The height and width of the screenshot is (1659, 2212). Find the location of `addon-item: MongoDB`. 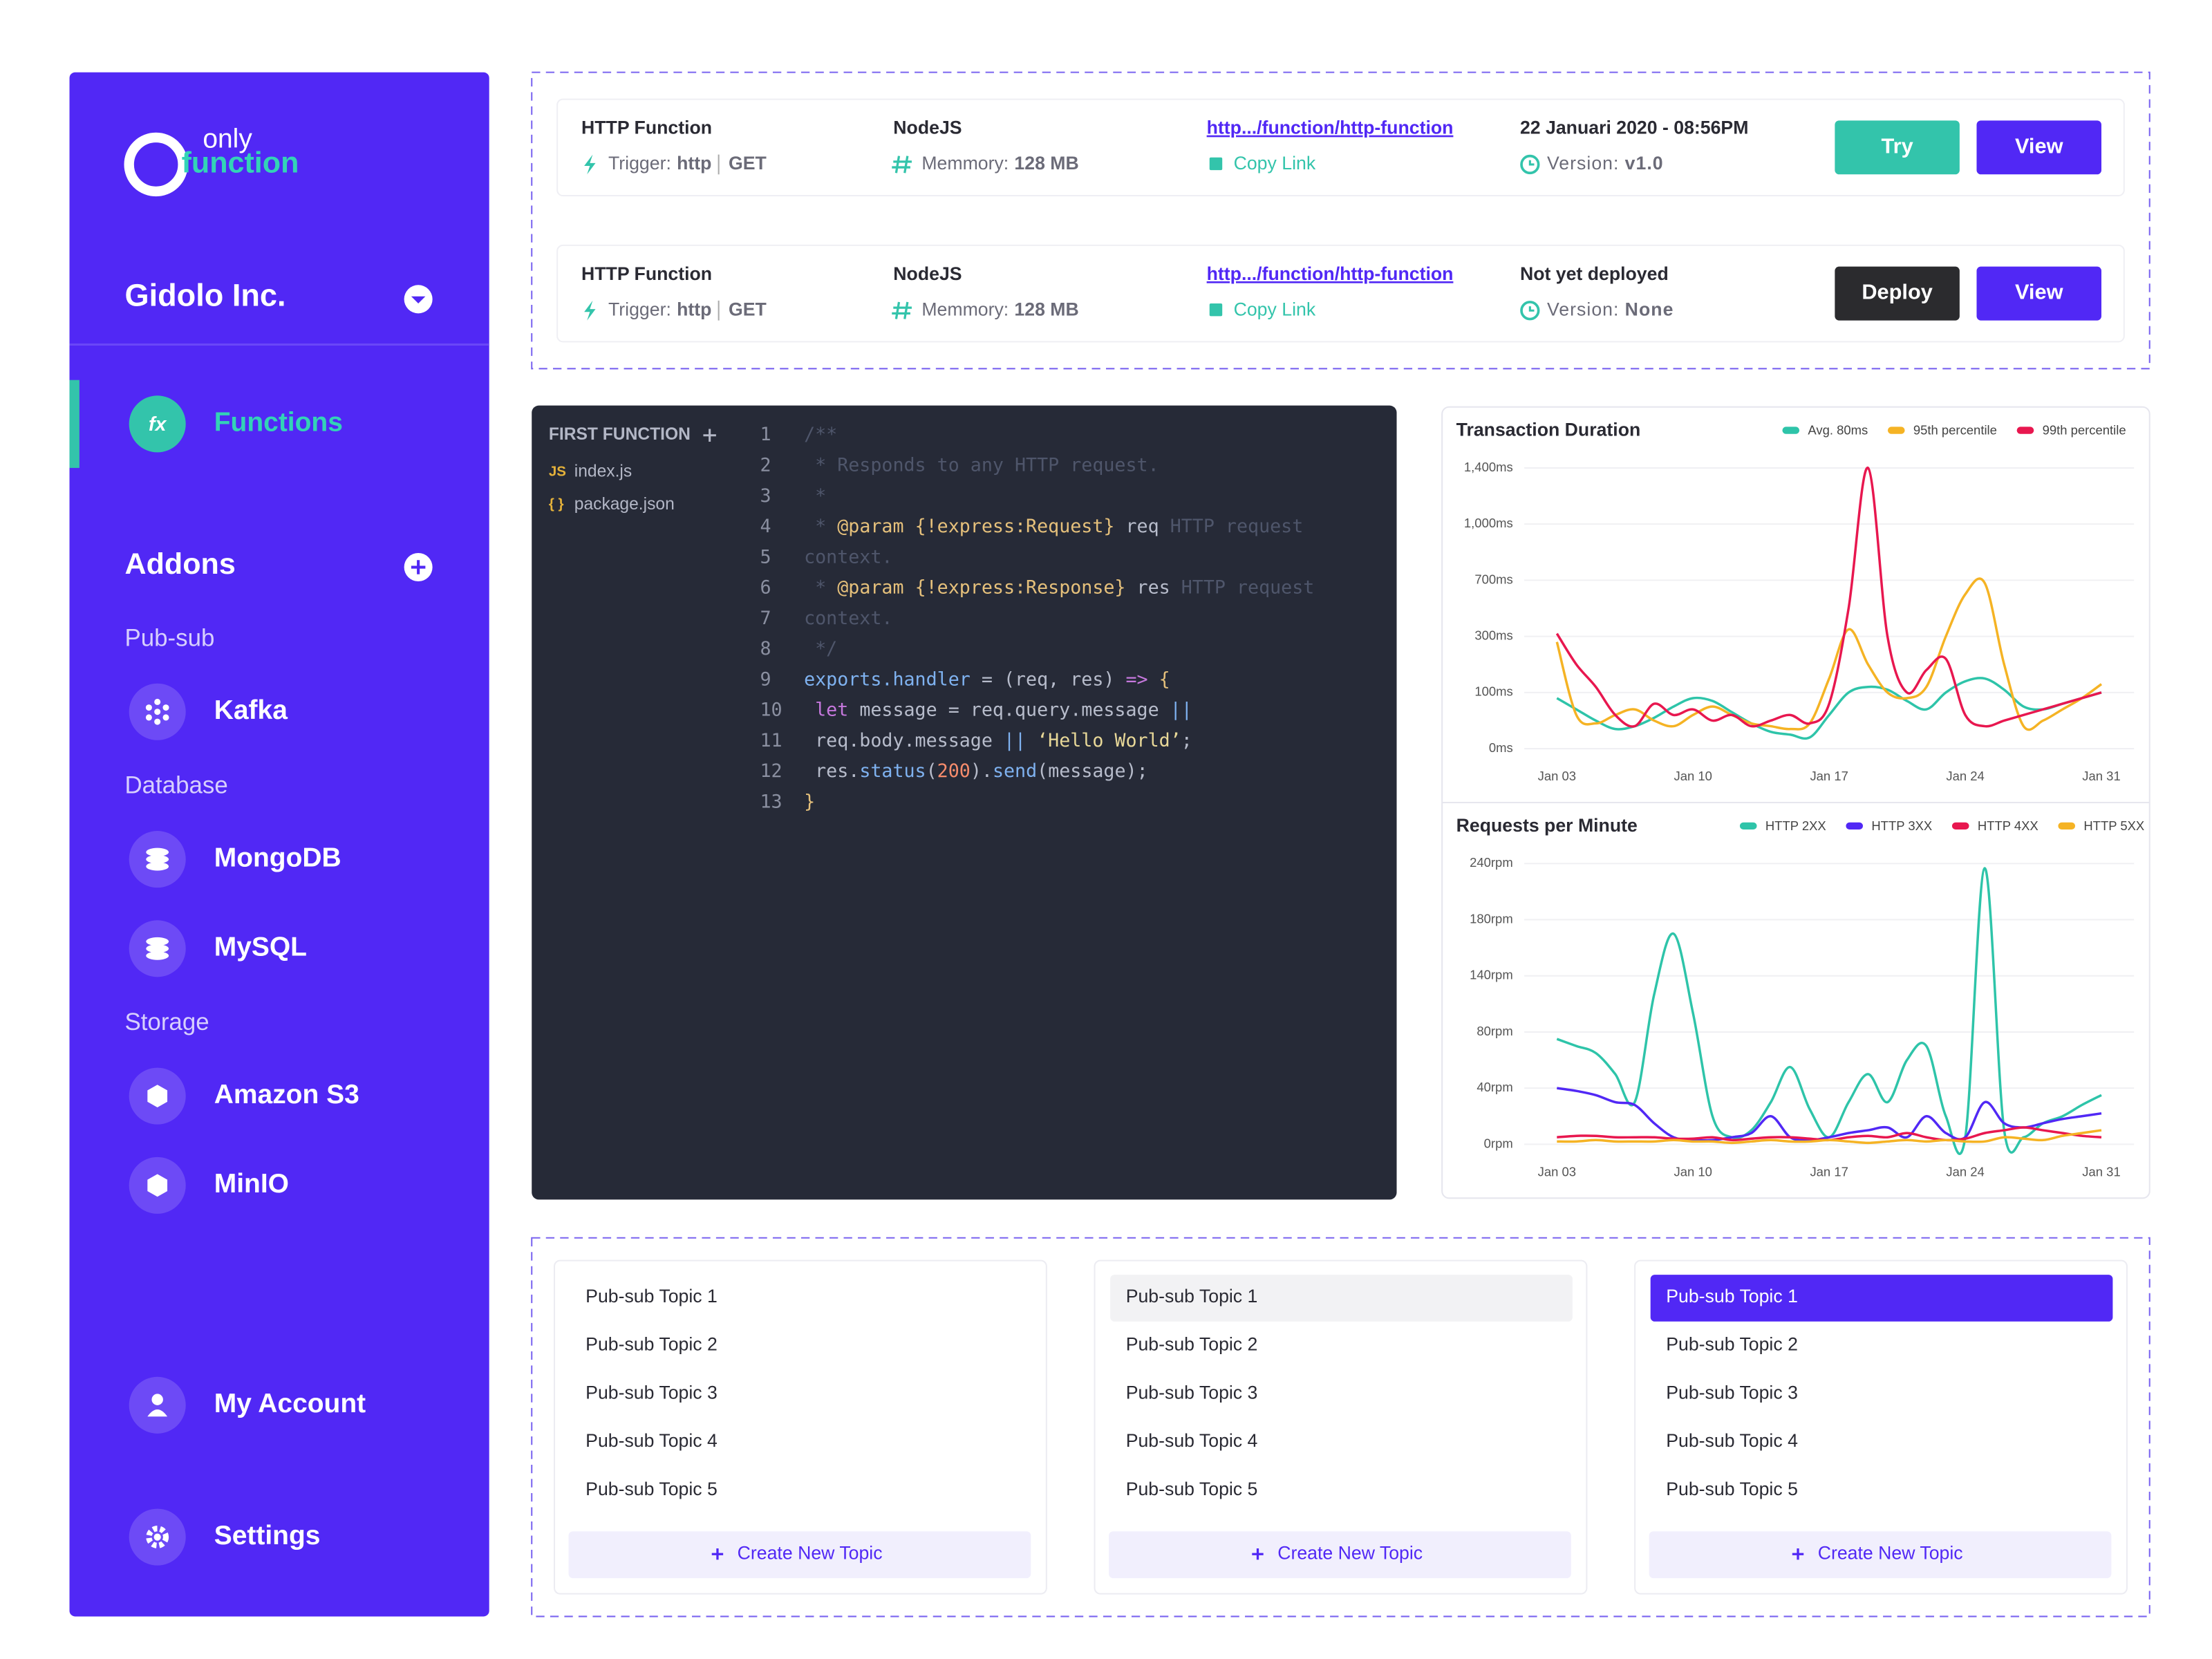

addon-item: MongoDB is located at coordinates (277, 857).